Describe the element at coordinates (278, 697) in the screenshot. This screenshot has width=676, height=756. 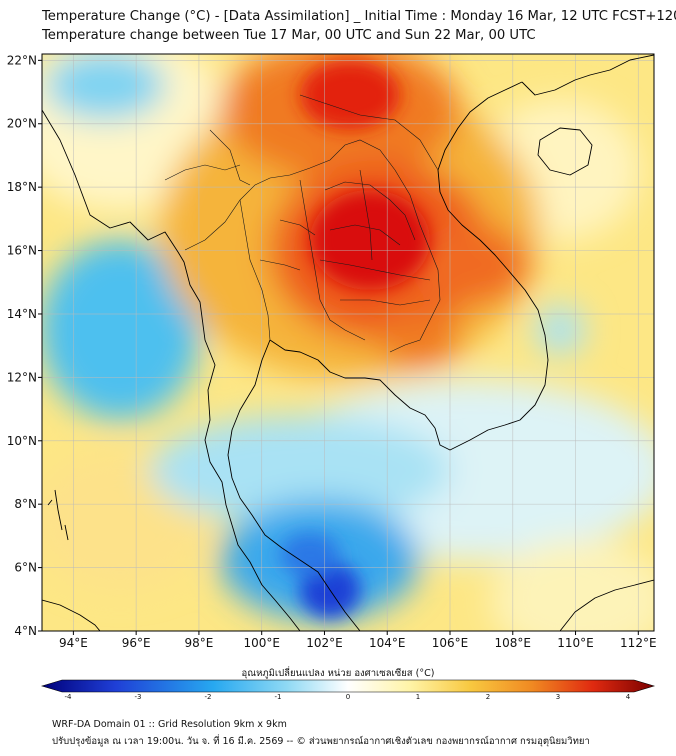
I see `colorbar-tick-label: -1` at that location.